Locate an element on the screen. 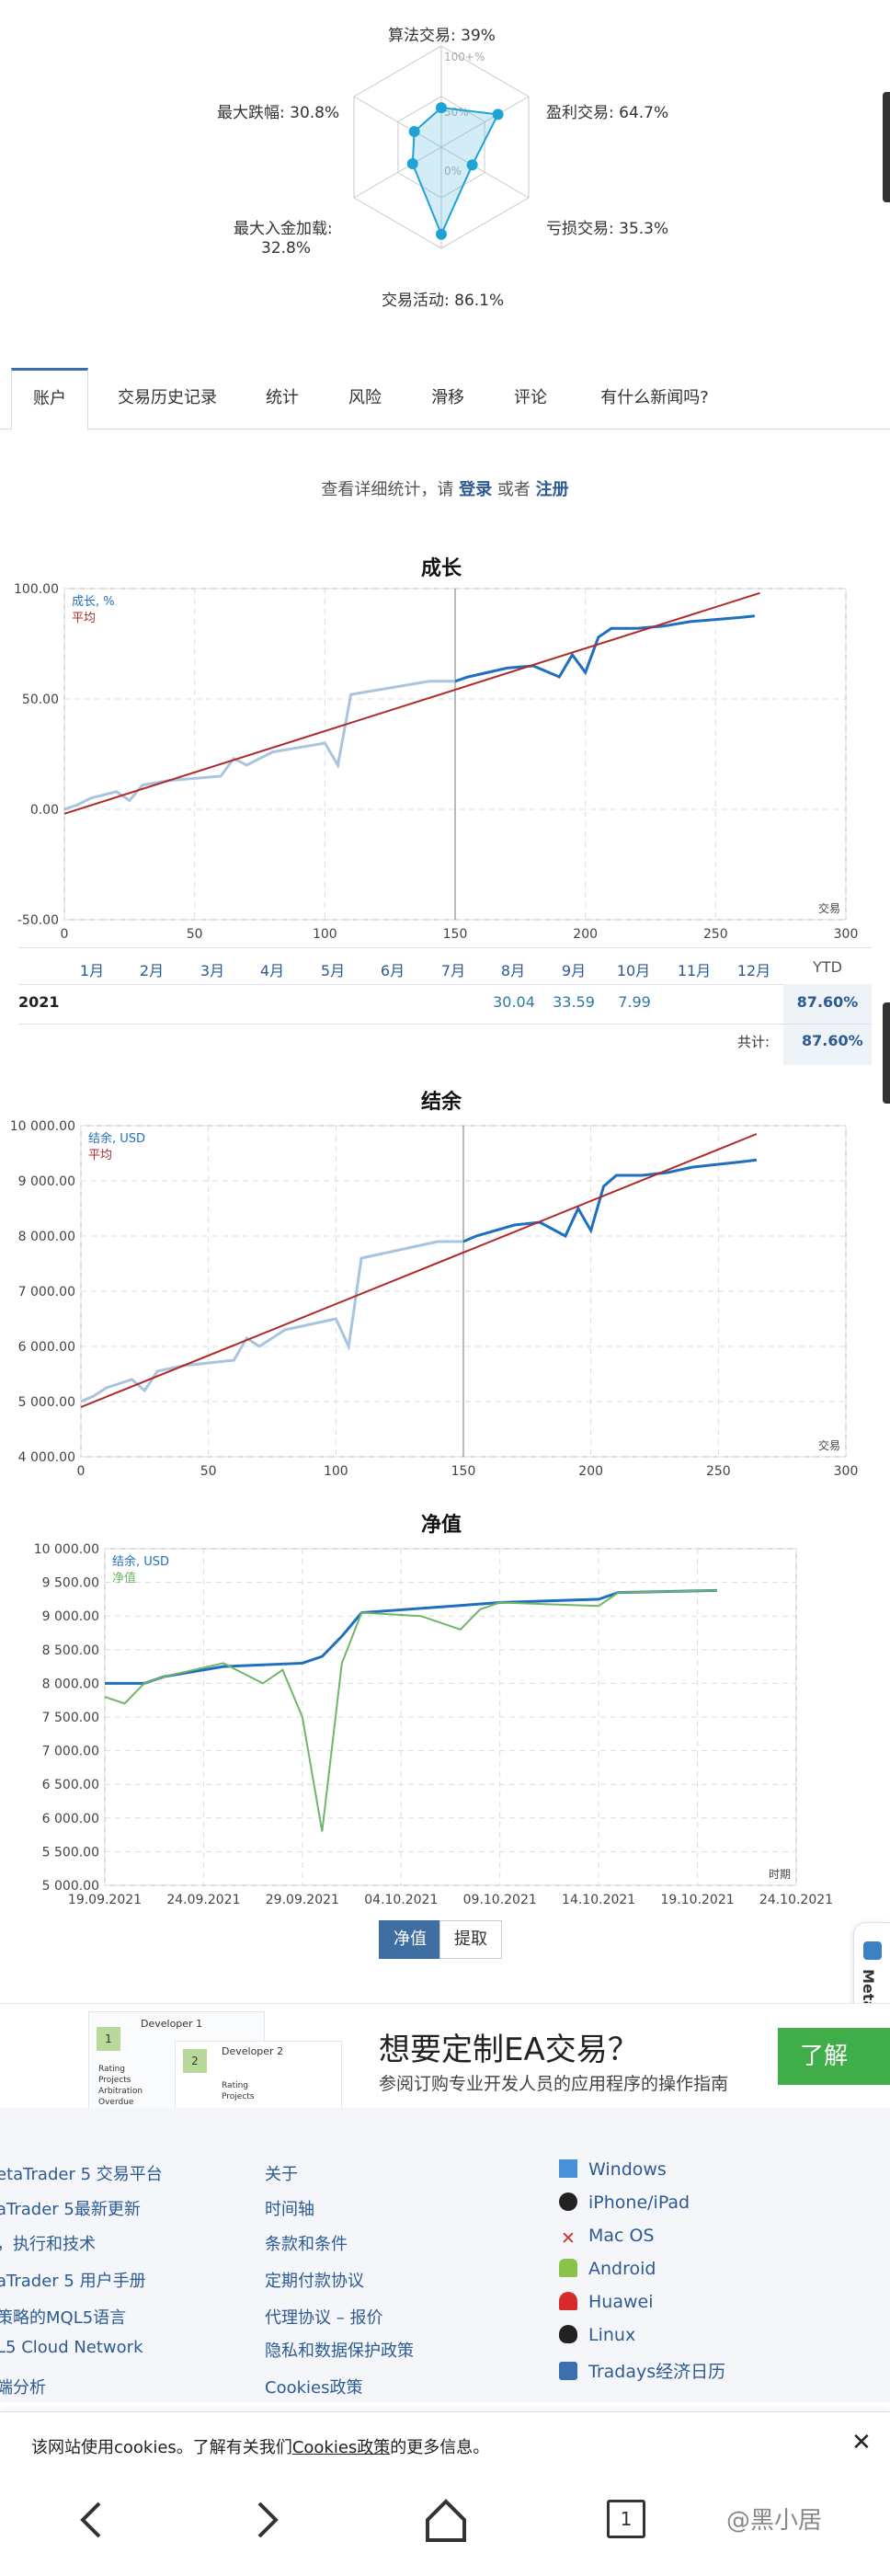 The image size is (890, 2576). footer-os-windows: Windows is located at coordinates (613, 2170).